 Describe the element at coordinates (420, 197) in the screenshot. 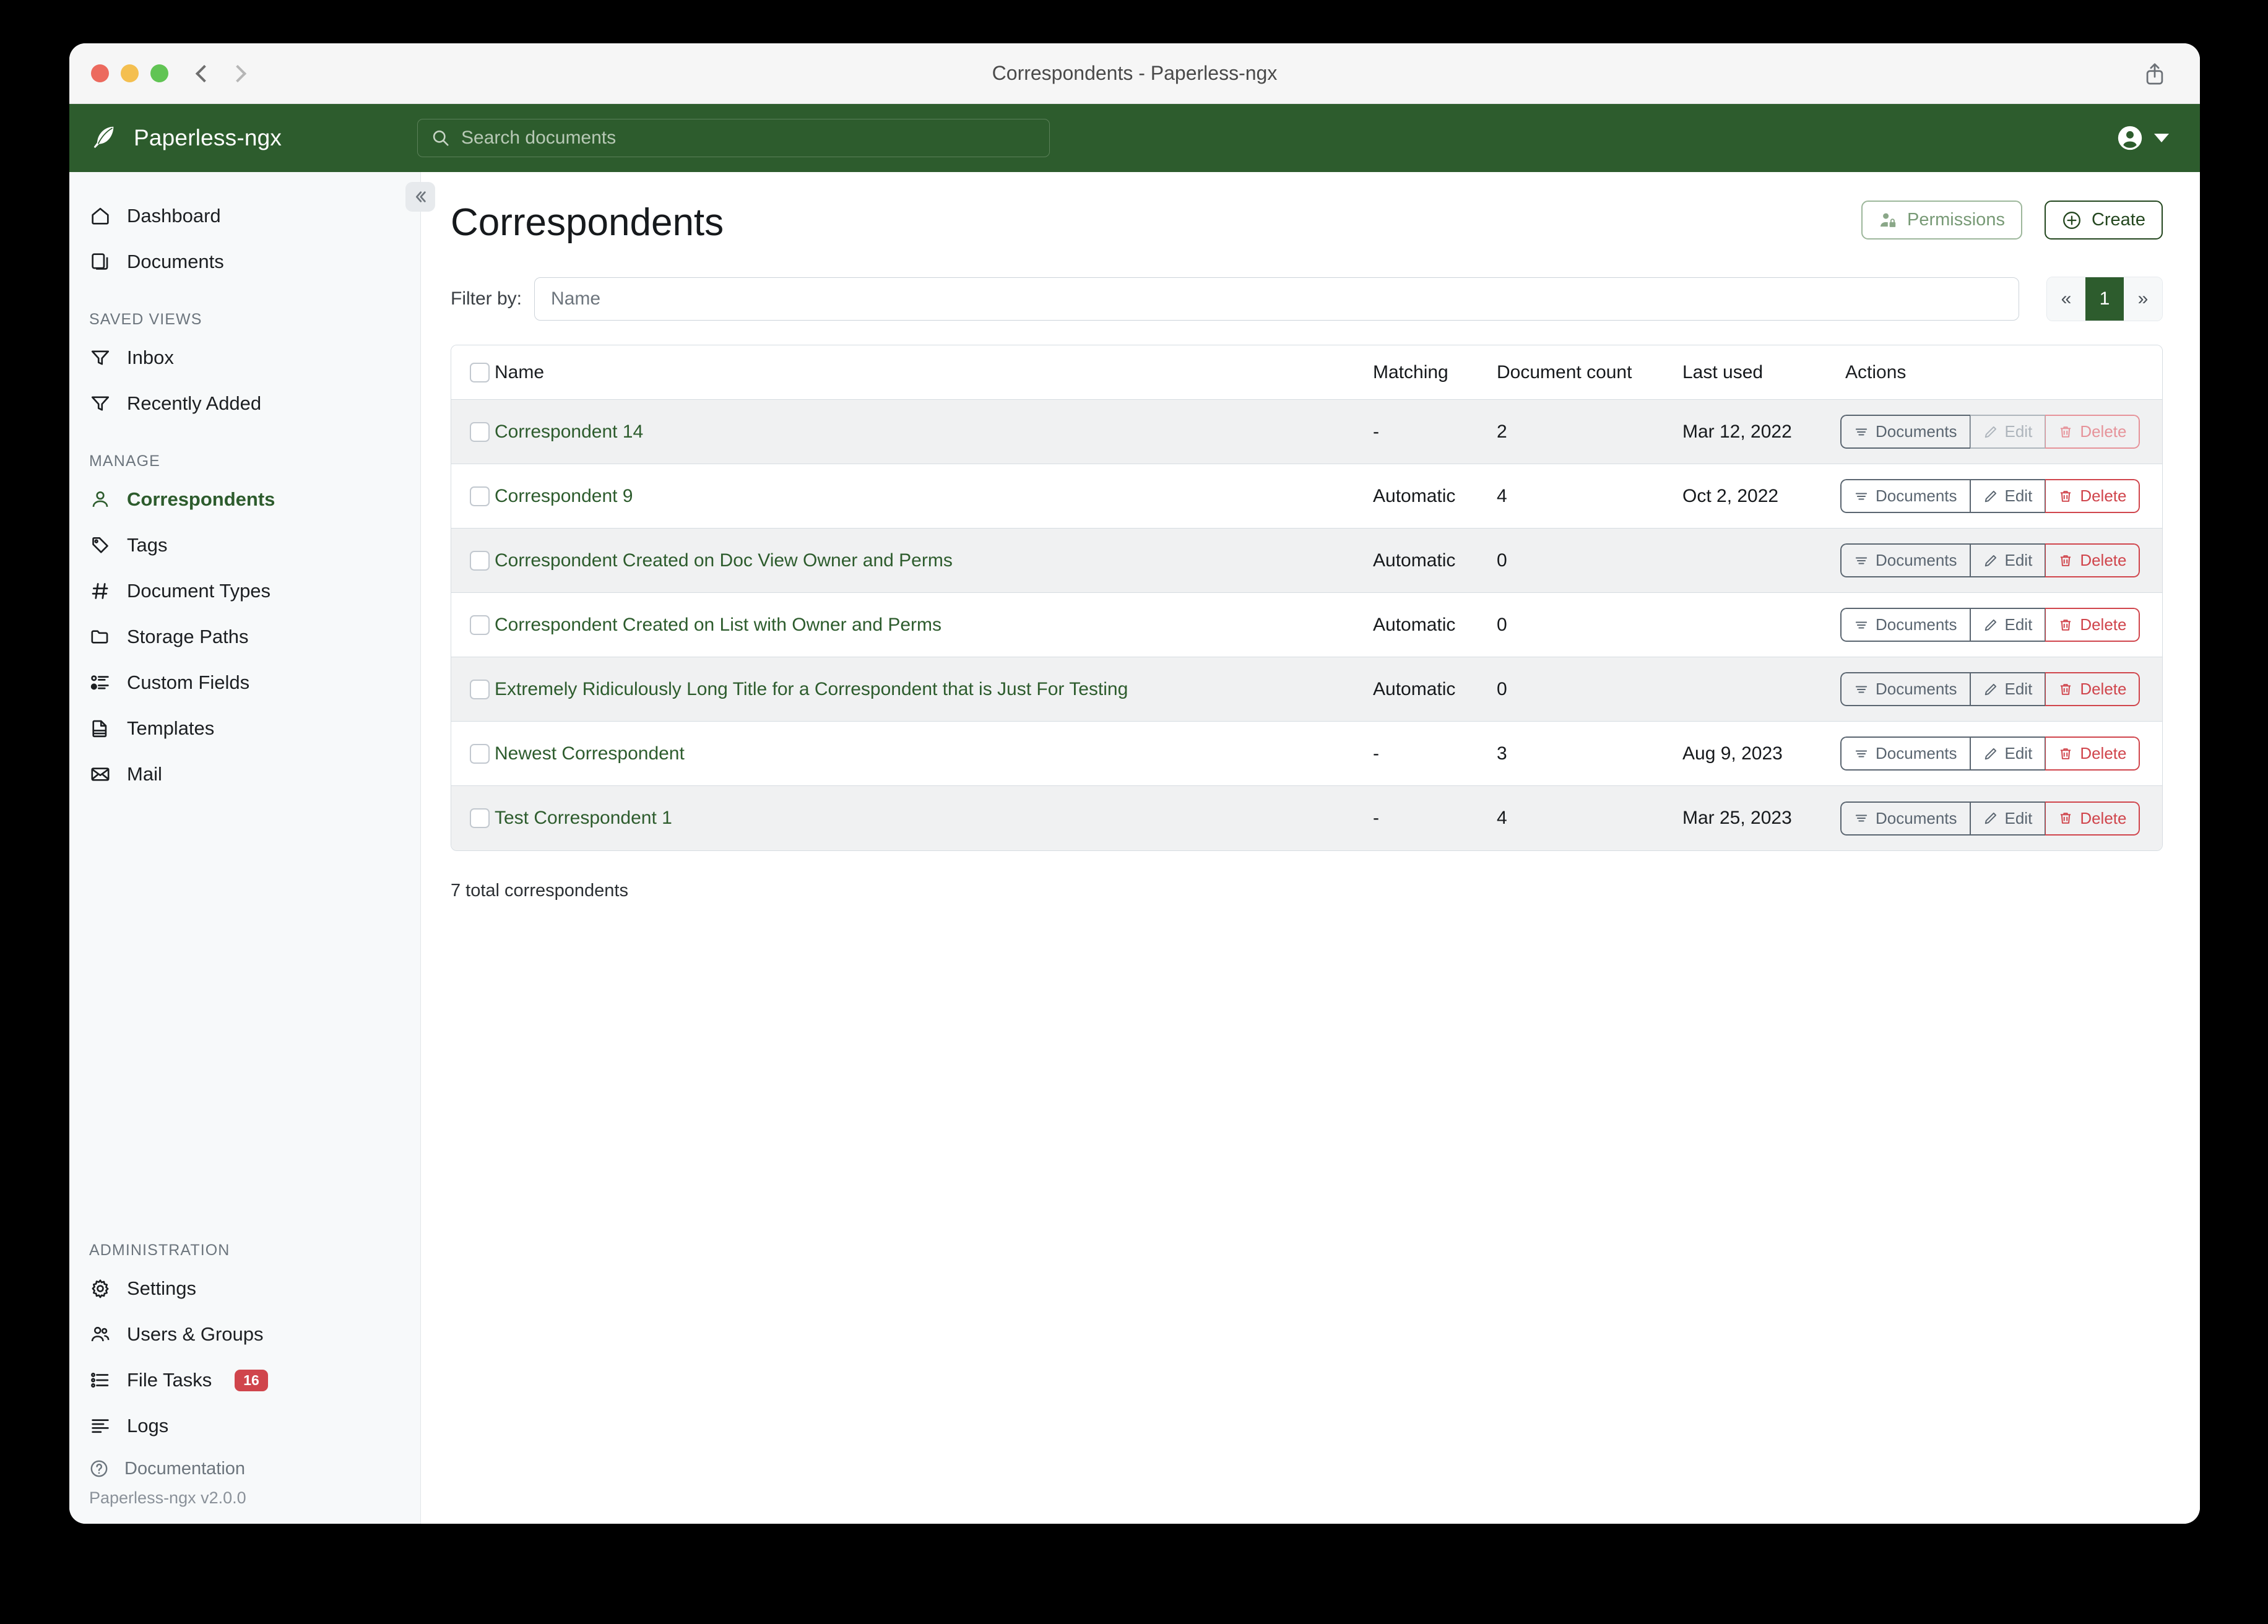

I see `double-chevron-left-icon` at that location.